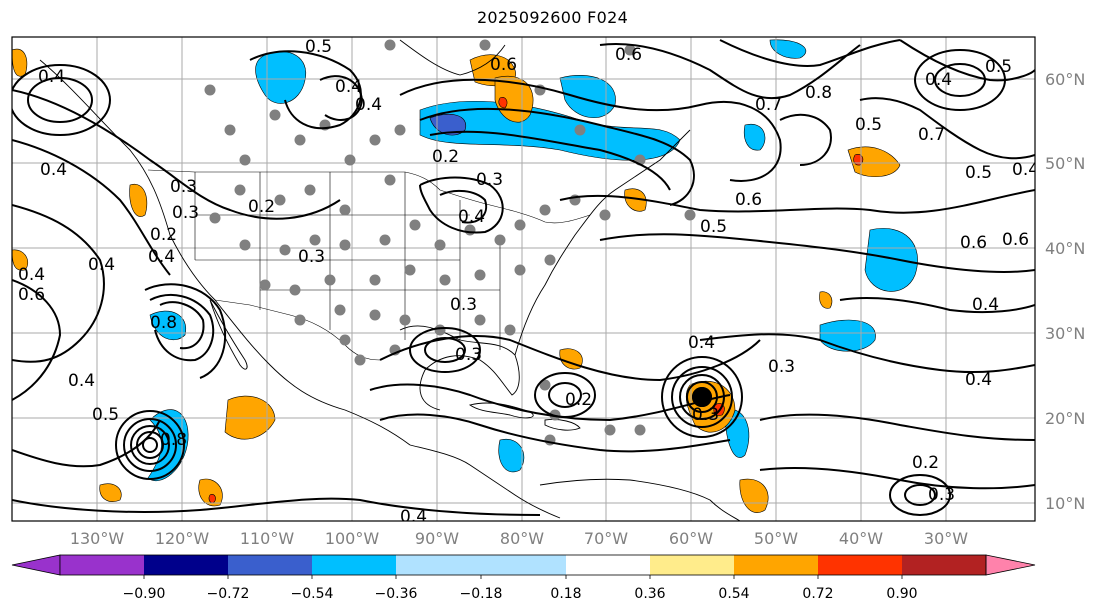  What do you see at coordinates (1065, 163) in the screenshot?
I see `lat-label-50n: 50°N` at bounding box center [1065, 163].